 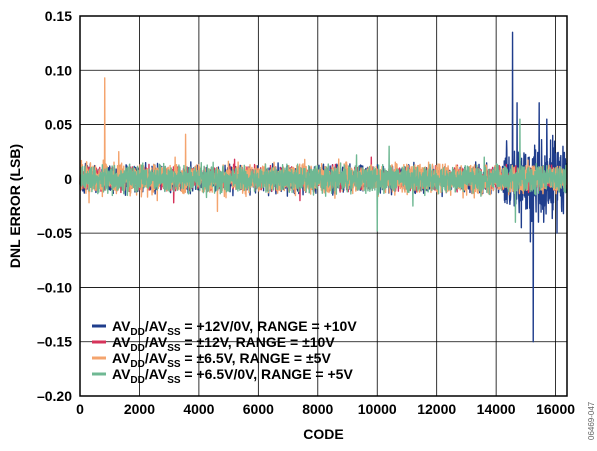 I want to click on legend-entry: AVDD/AVSS = ±12V, RANGE = ±10V, so click(x=213, y=344).